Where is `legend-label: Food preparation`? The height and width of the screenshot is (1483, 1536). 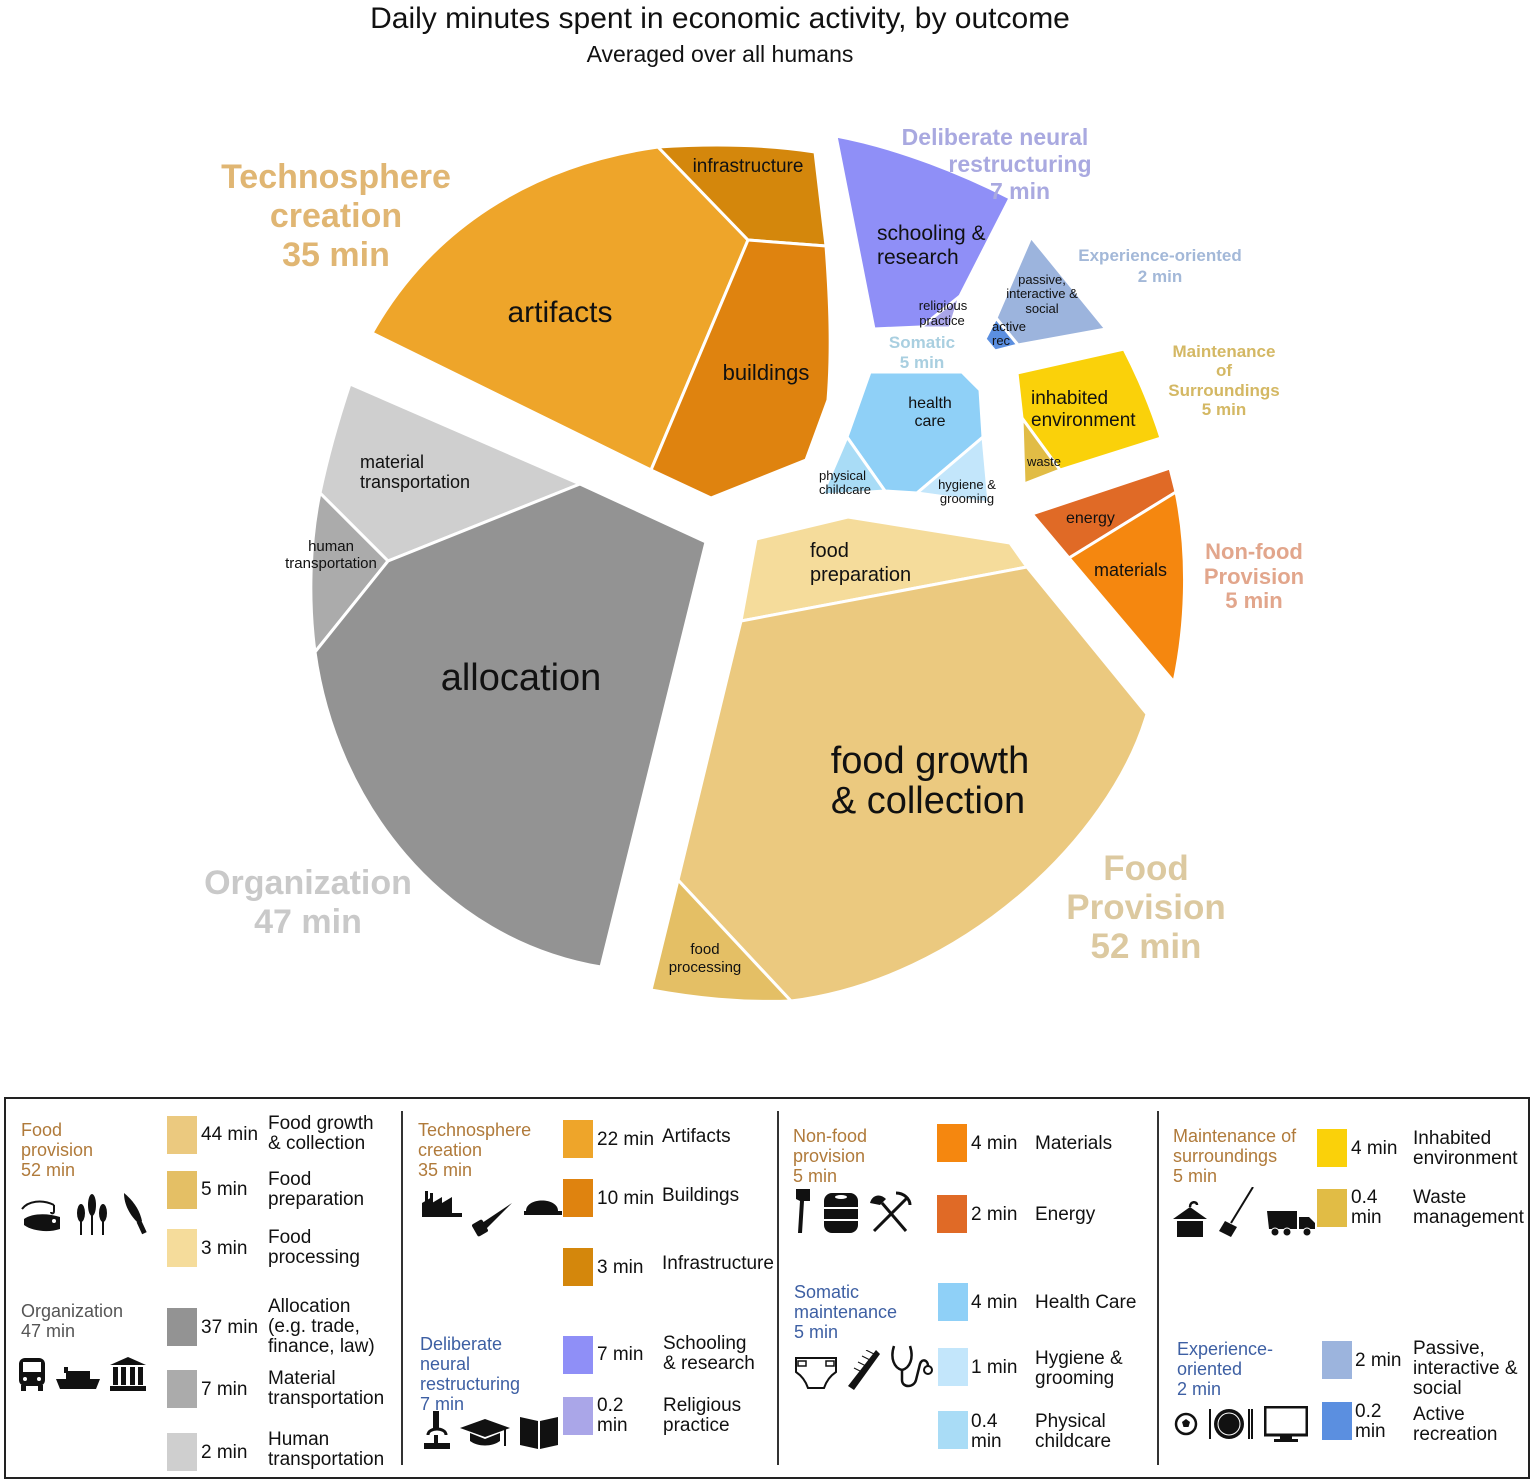 legend-label: Food preparation is located at coordinates (316, 1189).